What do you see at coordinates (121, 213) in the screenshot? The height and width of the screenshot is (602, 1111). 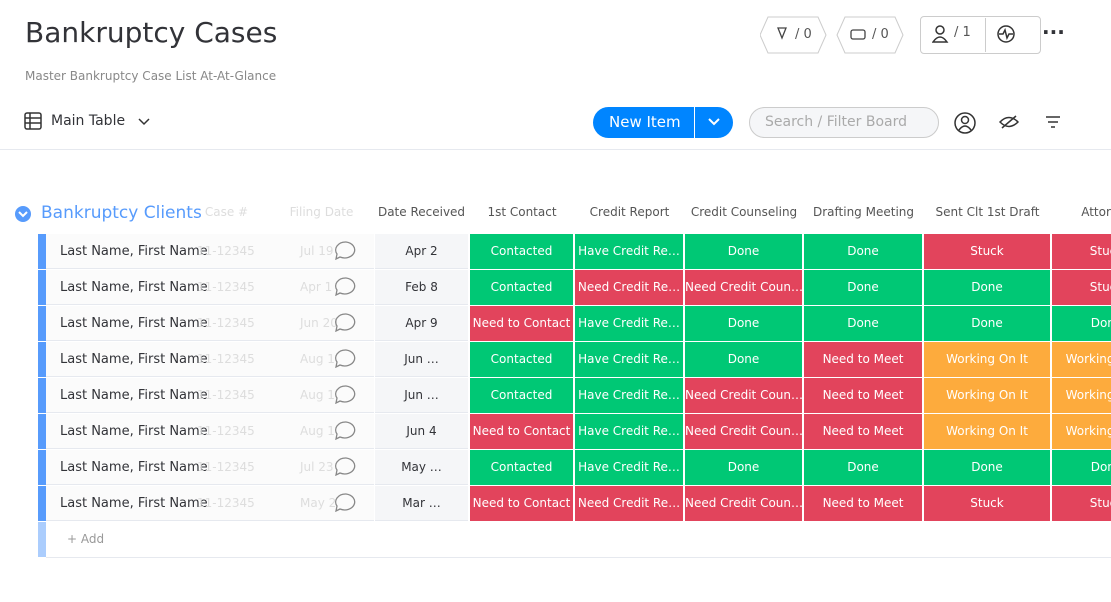 I see `group-title: Bankruptcy Clients` at bounding box center [121, 213].